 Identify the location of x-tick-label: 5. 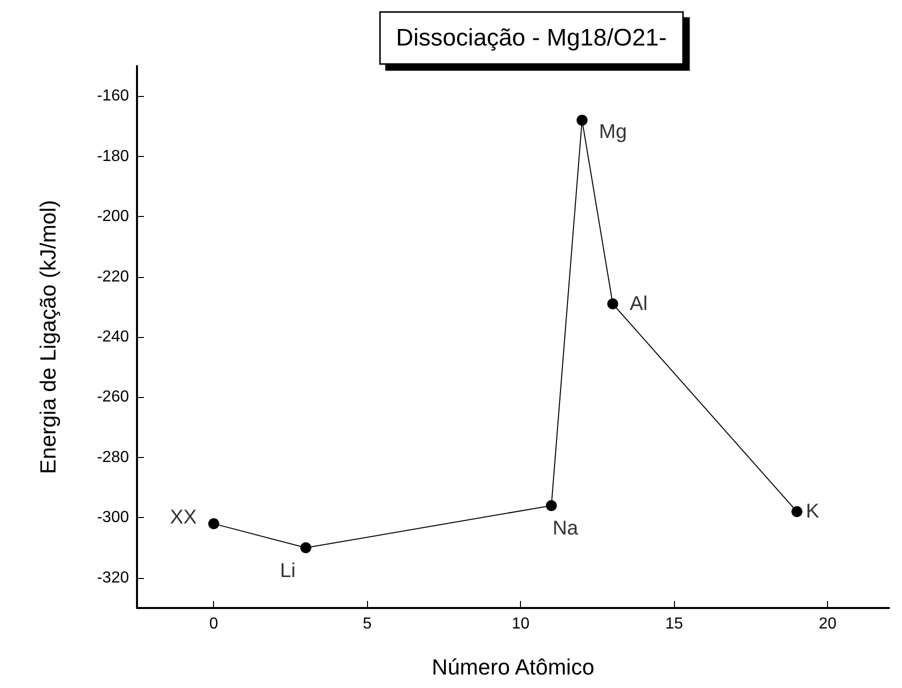
(367, 624).